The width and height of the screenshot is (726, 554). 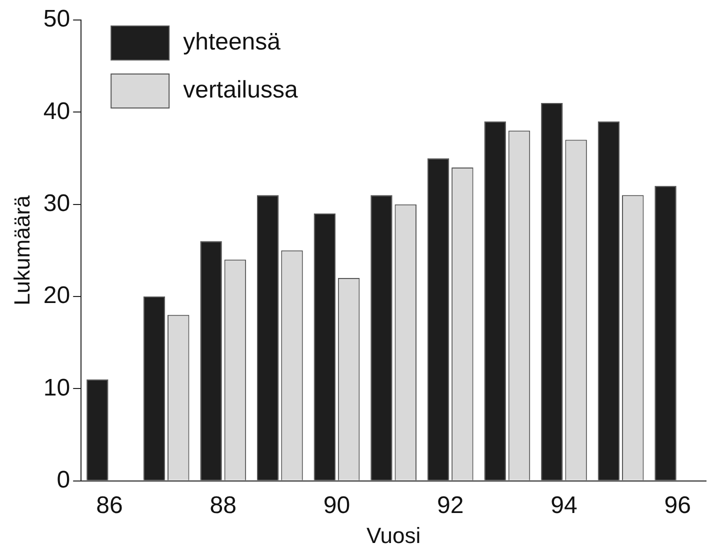 What do you see at coordinates (240, 90) in the screenshot?
I see `legend-label: vertailussa` at bounding box center [240, 90].